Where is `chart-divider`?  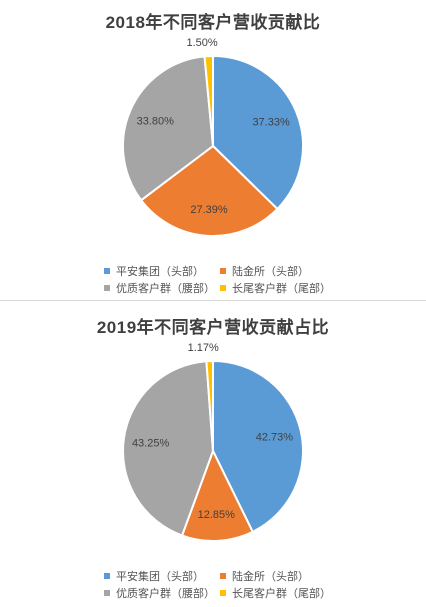 chart-divider is located at coordinates (213, 300).